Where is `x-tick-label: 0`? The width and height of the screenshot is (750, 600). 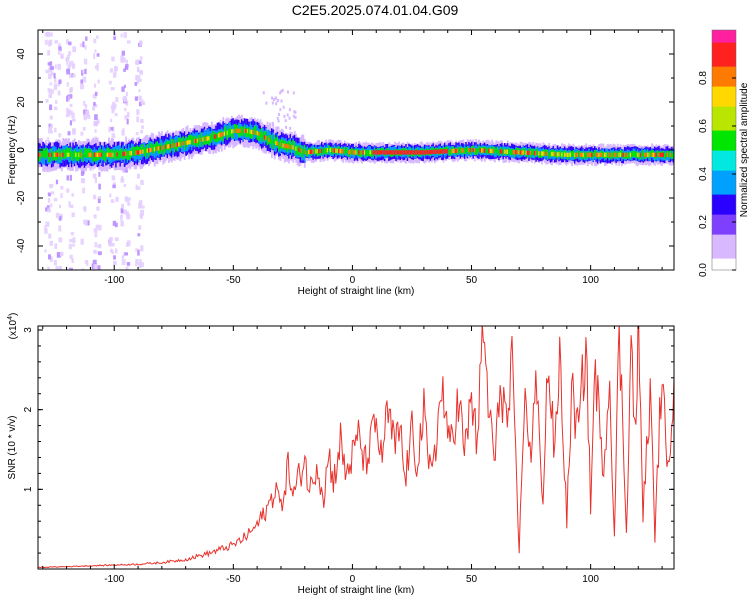 x-tick-label: 0 is located at coordinates (353, 579).